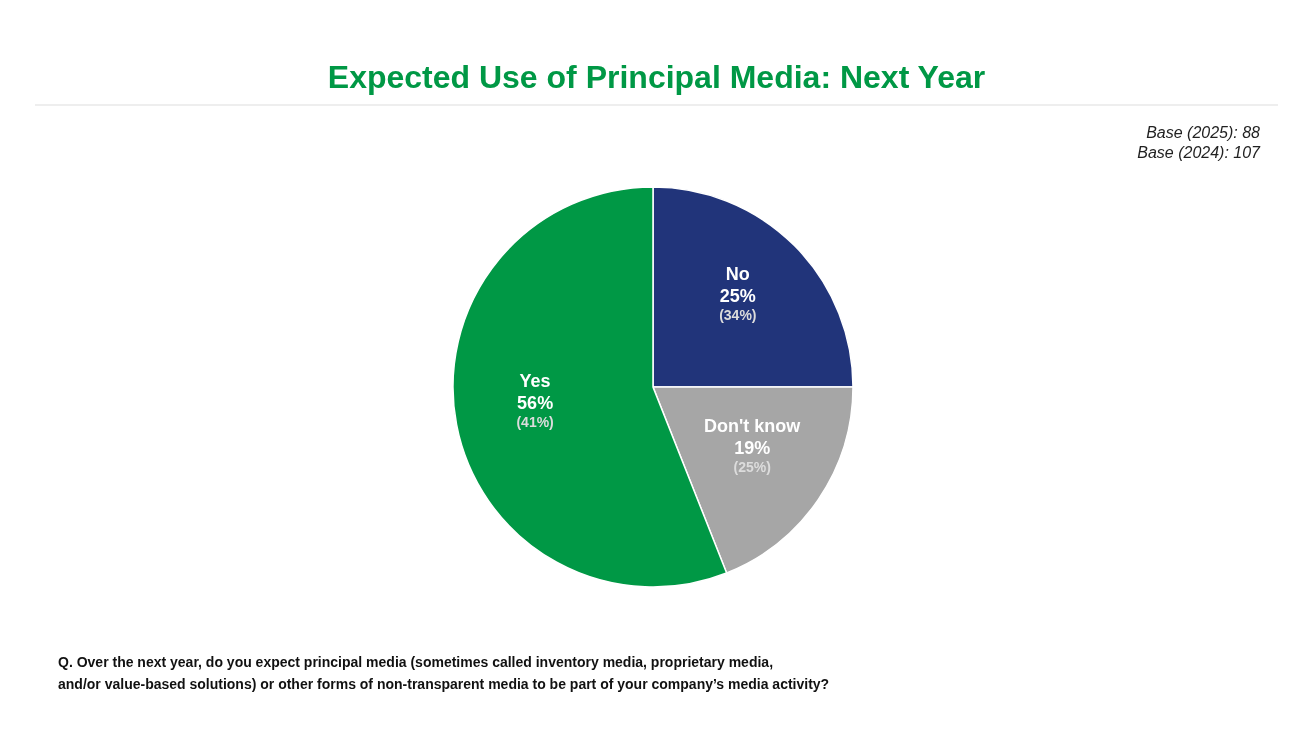  What do you see at coordinates (1203, 132) in the screenshot?
I see `text: Base (2025): 88` at bounding box center [1203, 132].